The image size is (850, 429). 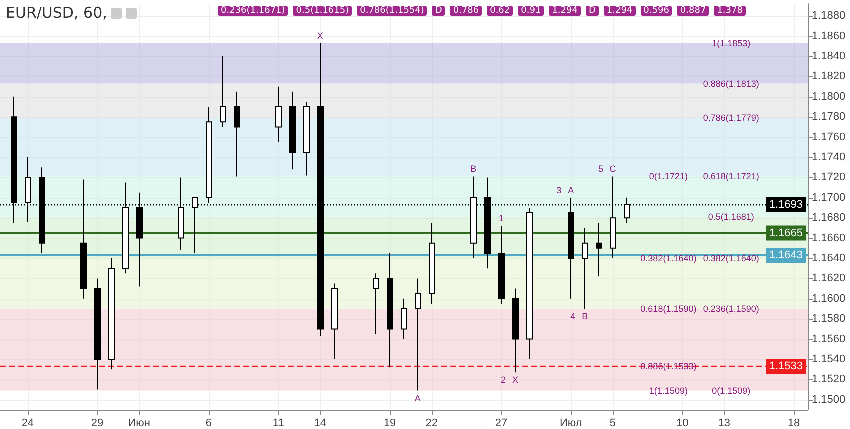 I want to click on y-tick-label: 1.1840, so click(x=829, y=56).